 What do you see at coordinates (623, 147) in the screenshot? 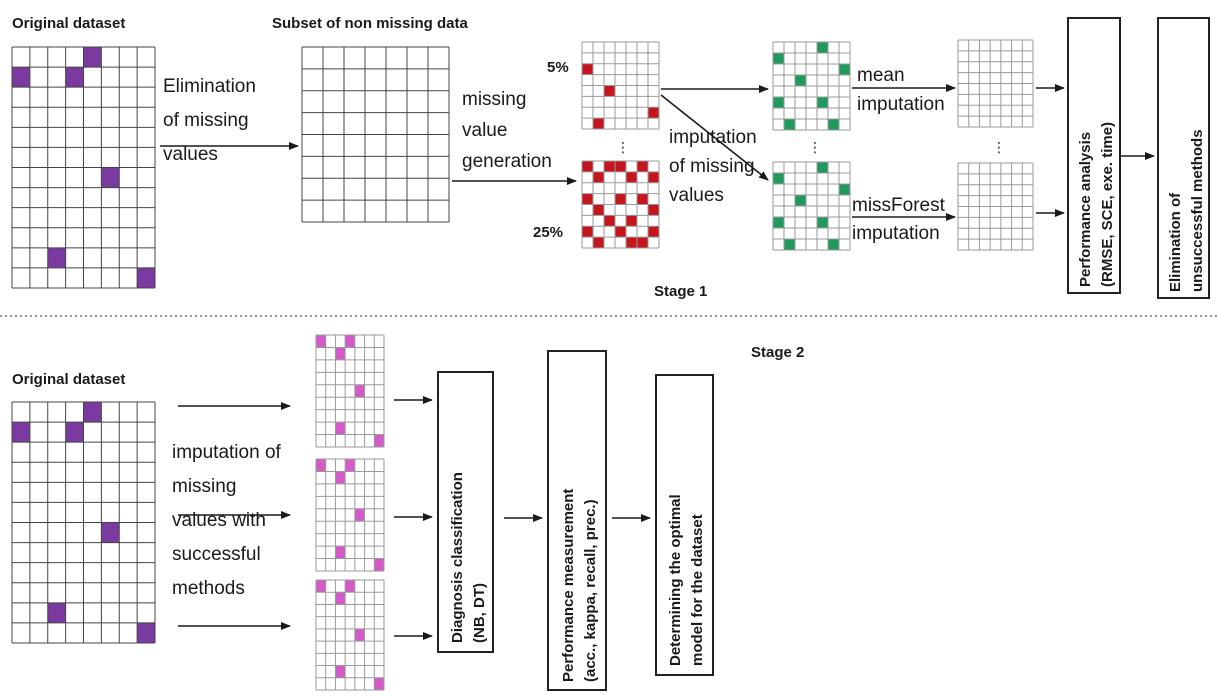
I see `ellipsis-red: ⋮` at bounding box center [623, 147].